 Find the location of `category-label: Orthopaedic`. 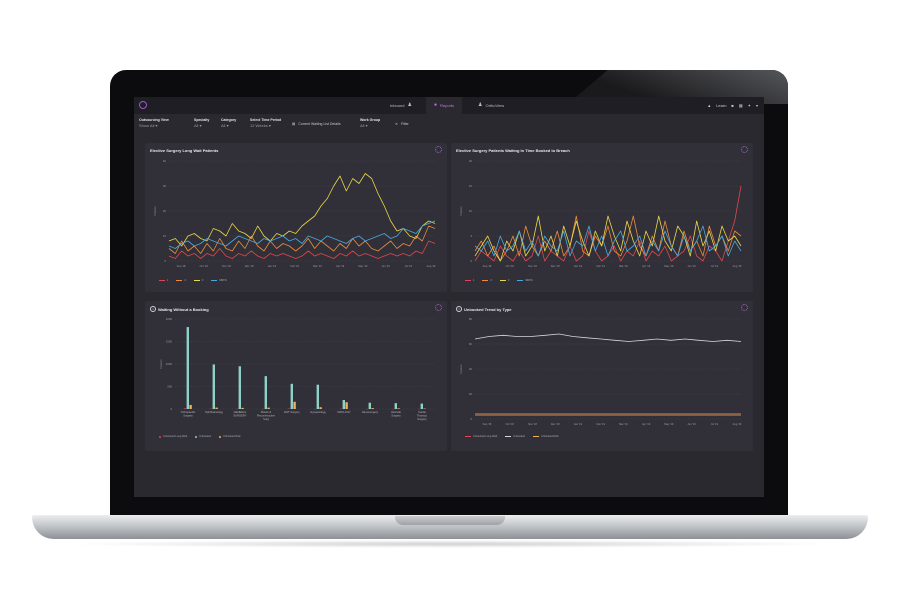

category-label: Orthopaedic is located at coordinates (188, 412).